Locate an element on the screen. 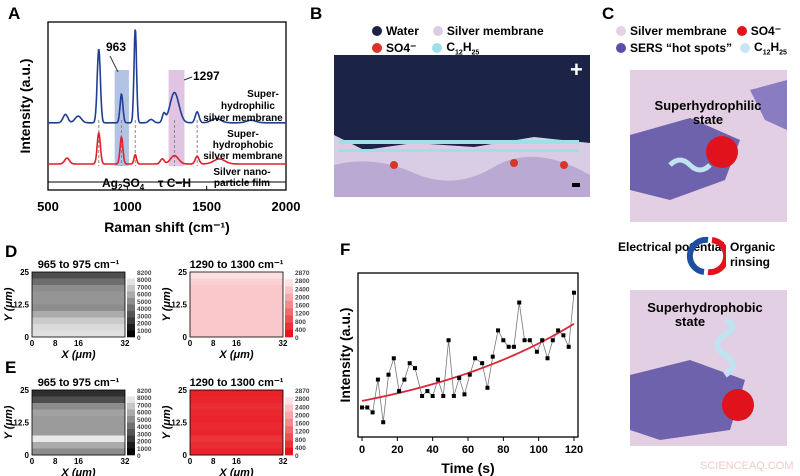  legend-label: SERS “hot spots” is located at coordinates (681, 48).